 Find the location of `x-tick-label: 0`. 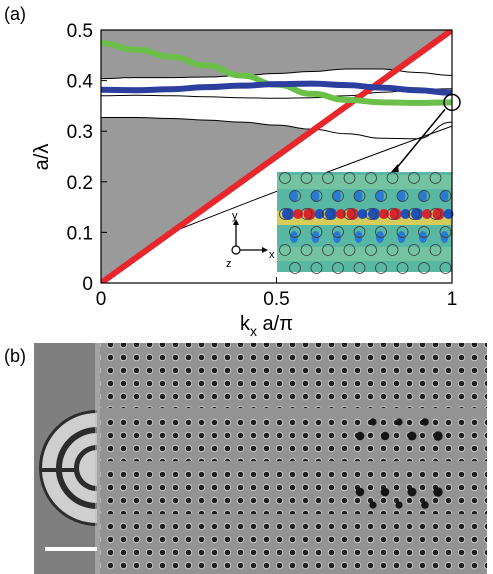

x-tick-label: 0 is located at coordinates (101, 299).